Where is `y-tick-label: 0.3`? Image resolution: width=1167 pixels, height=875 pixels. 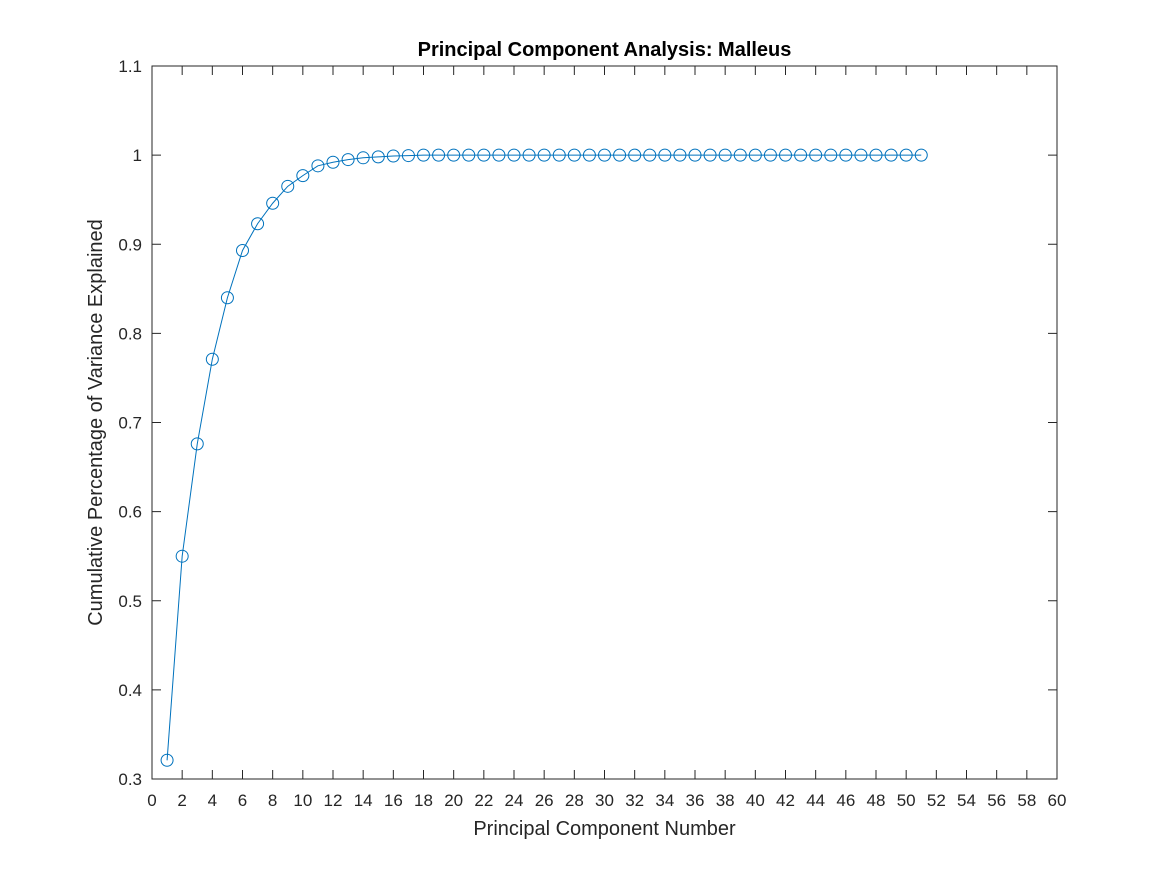
y-tick-label: 0.3 is located at coordinates (130, 779).